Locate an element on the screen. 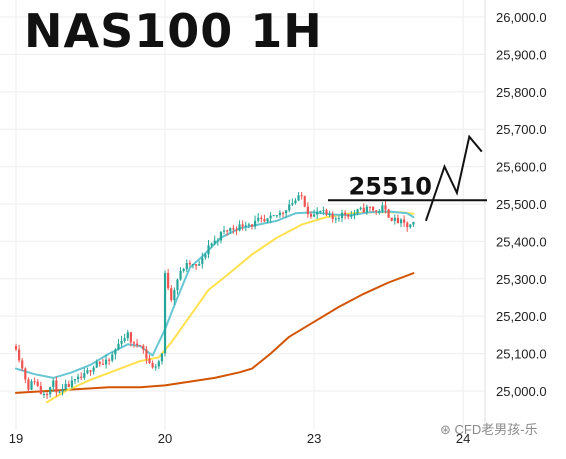 The width and height of the screenshot is (566, 459). y-tick-label: 25,500.0 is located at coordinates (521, 204).